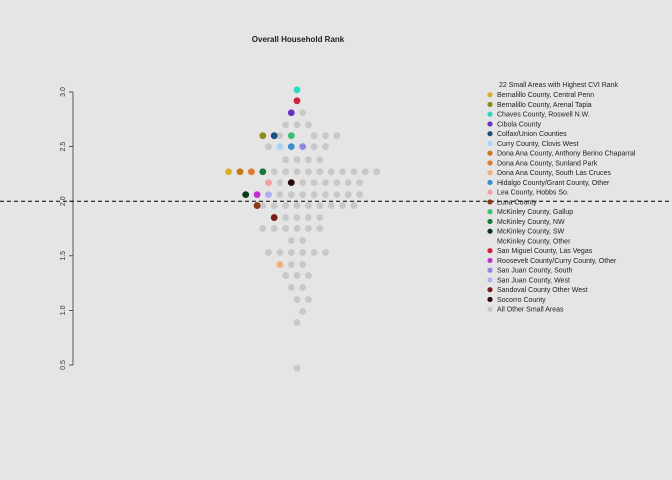  I want to click on y-tick-label: 2.5, so click(63, 147).